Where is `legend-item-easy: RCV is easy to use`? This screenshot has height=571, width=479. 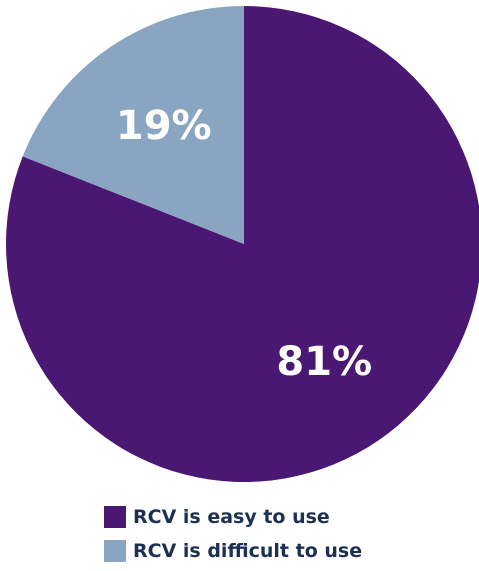 legend-item-easy: RCV is easy to use is located at coordinates (233, 516).